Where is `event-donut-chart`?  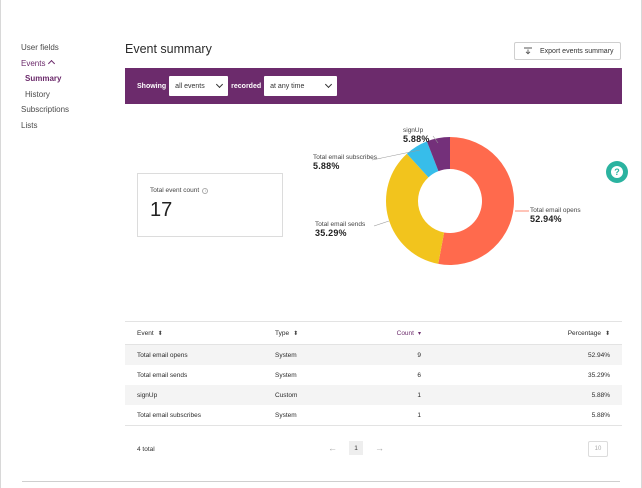
event-donut-chart is located at coordinates (450, 201).